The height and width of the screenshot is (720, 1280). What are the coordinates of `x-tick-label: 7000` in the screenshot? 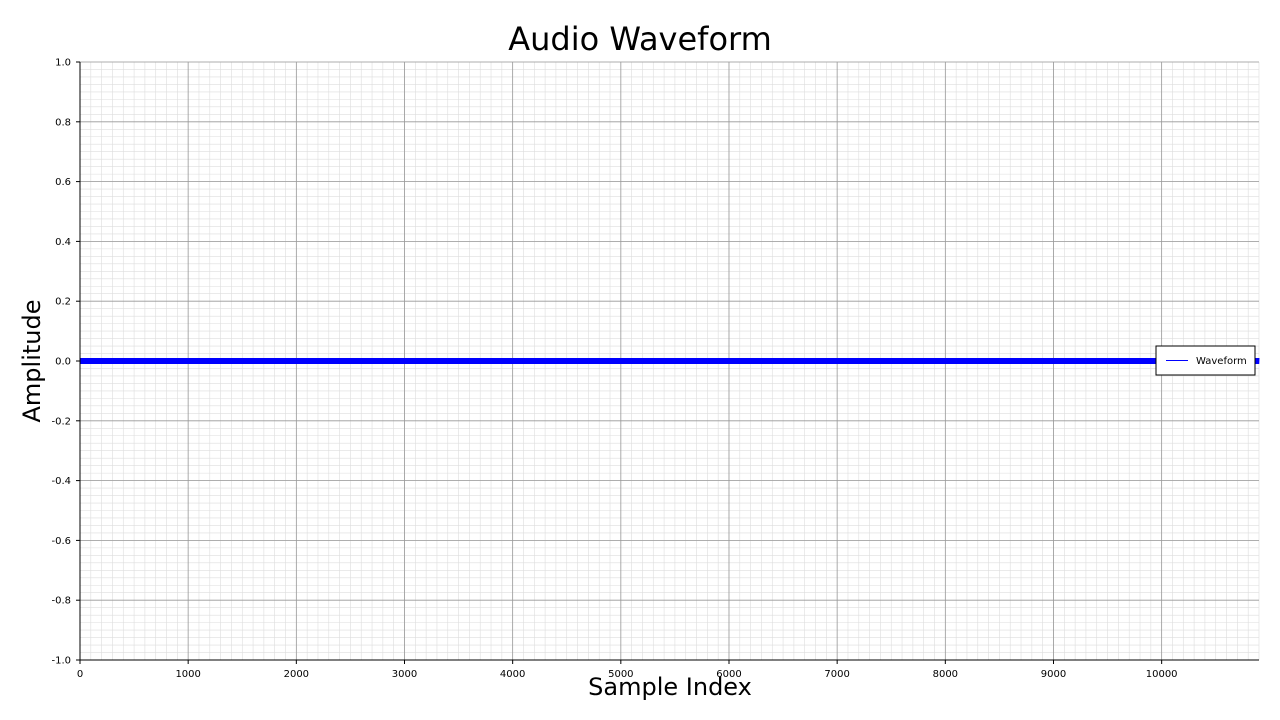 It's located at (836, 674).